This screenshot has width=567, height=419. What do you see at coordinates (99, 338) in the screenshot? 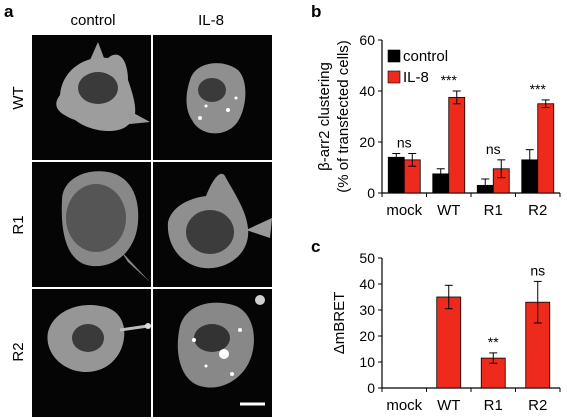
I see `micrograph-r2-control` at bounding box center [99, 338].